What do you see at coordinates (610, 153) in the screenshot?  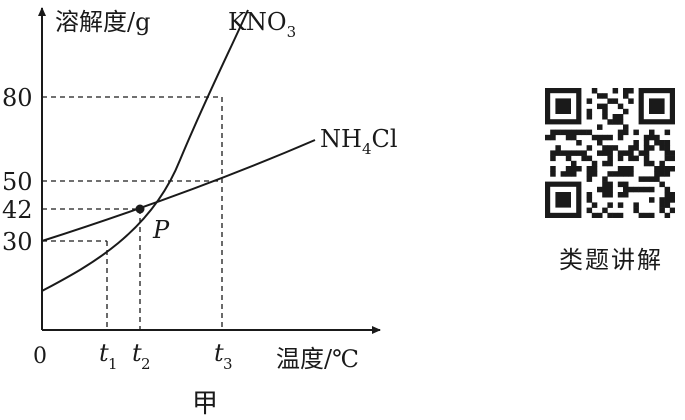 I see `qr-code-icon` at bounding box center [610, 153].